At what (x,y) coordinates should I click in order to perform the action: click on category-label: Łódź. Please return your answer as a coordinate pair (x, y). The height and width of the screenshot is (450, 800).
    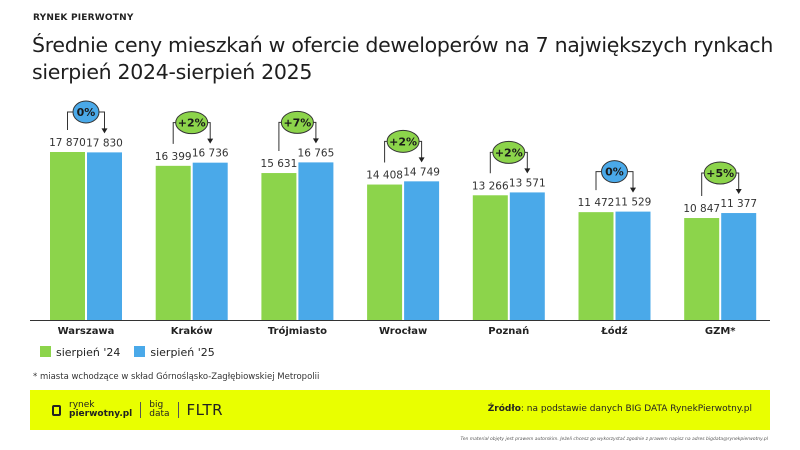
    Looking at the image, I should click on (613, 331).